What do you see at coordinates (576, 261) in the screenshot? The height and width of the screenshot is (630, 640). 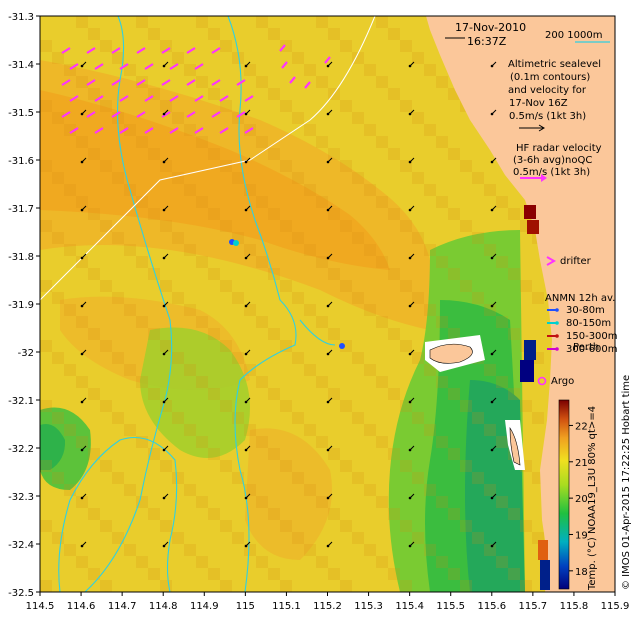 I see `drifter-label: drifter` at bounding box center [576, 261].